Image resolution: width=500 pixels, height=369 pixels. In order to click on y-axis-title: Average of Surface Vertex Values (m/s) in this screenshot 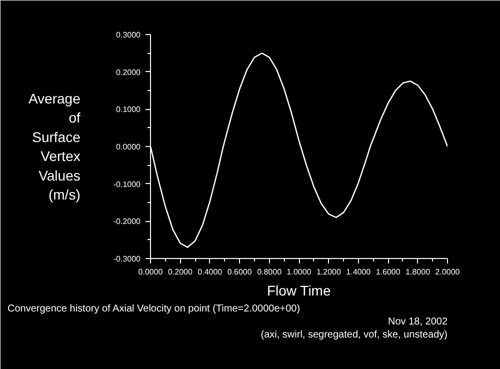, I will do `click(54, 146)`.